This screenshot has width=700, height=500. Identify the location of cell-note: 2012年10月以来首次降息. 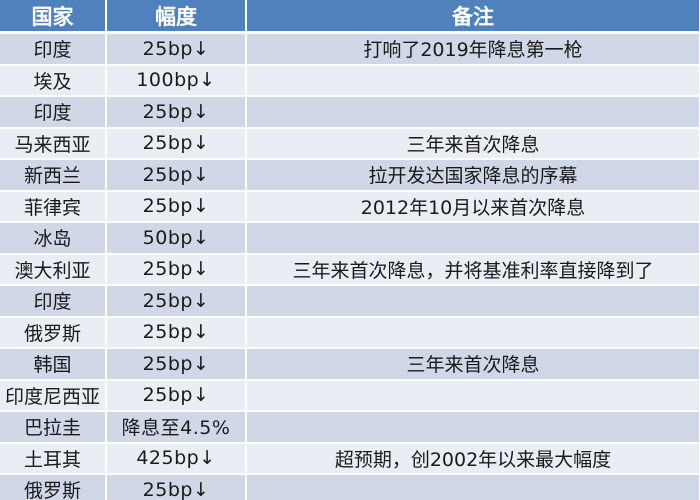
(473, 206).